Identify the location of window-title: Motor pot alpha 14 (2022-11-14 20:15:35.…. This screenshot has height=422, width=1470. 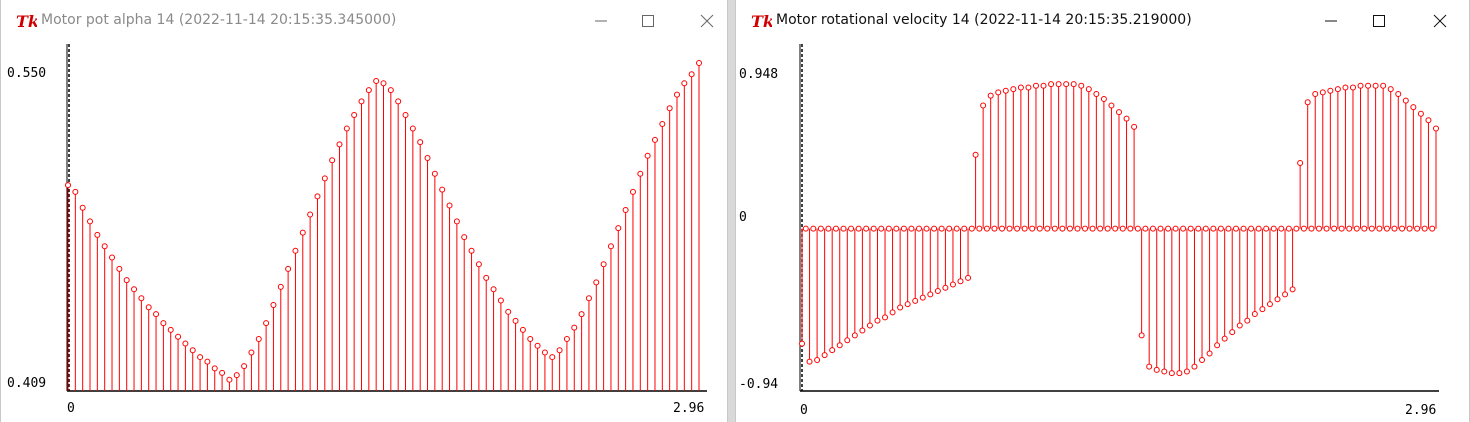
(219, 20).